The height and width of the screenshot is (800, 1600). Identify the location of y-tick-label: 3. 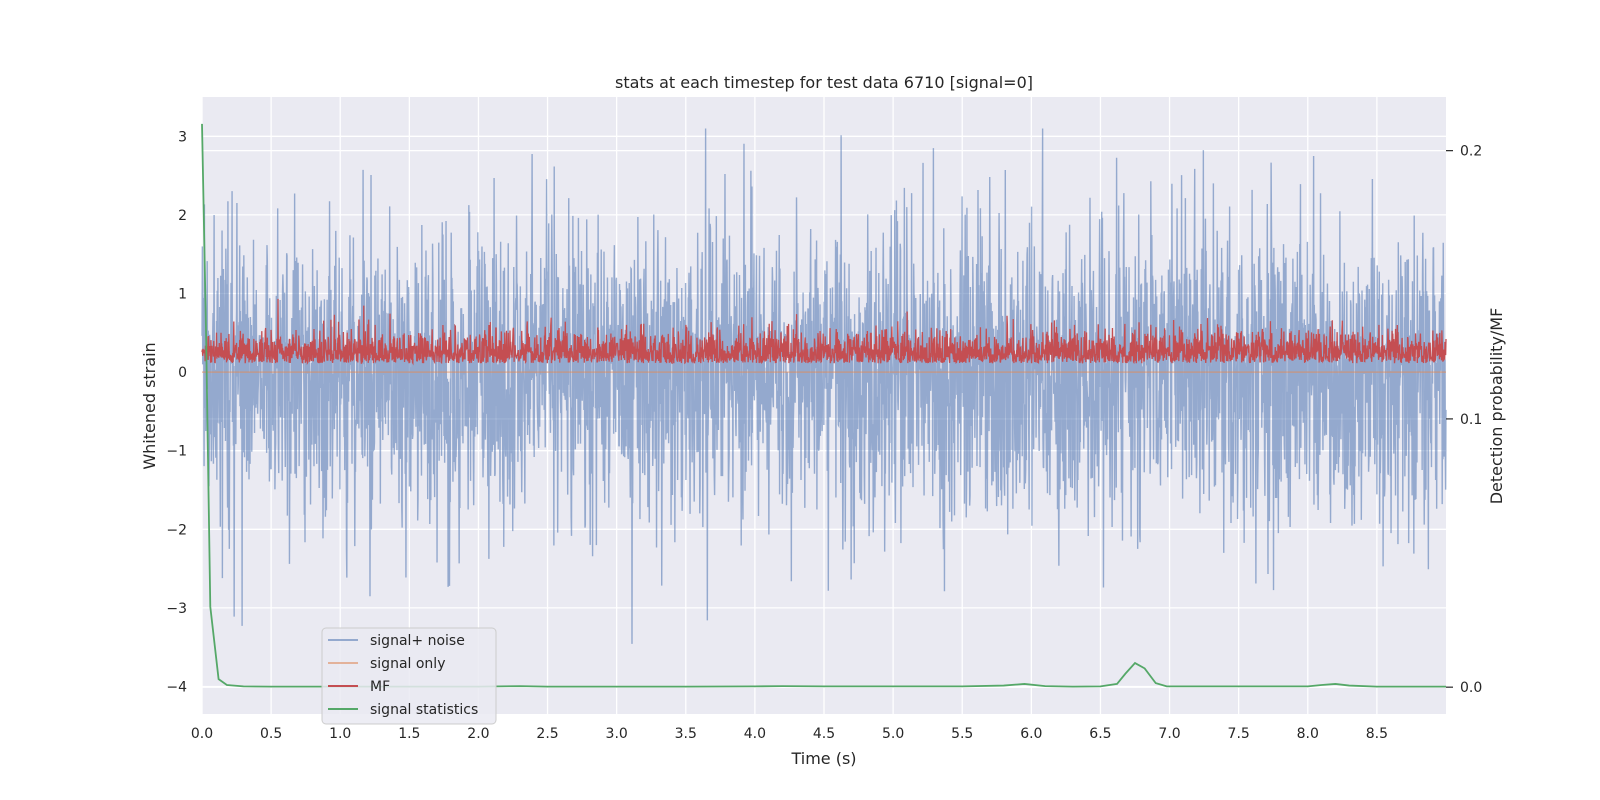
(182, 137).